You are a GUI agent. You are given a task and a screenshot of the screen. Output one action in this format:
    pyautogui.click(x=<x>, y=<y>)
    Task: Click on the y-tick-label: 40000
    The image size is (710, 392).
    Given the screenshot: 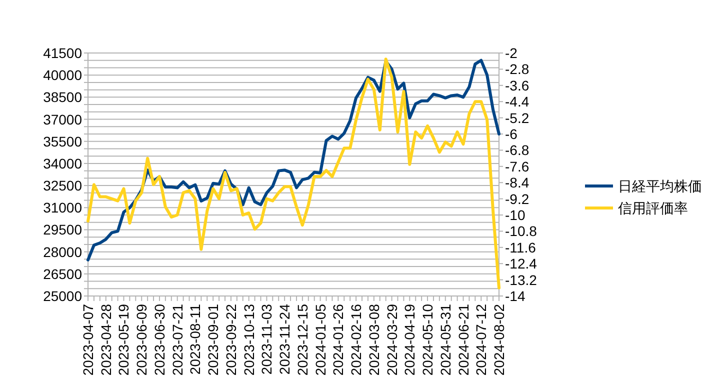 What is the action you would take?
    pyautogui.click(x=62, y=75)
    